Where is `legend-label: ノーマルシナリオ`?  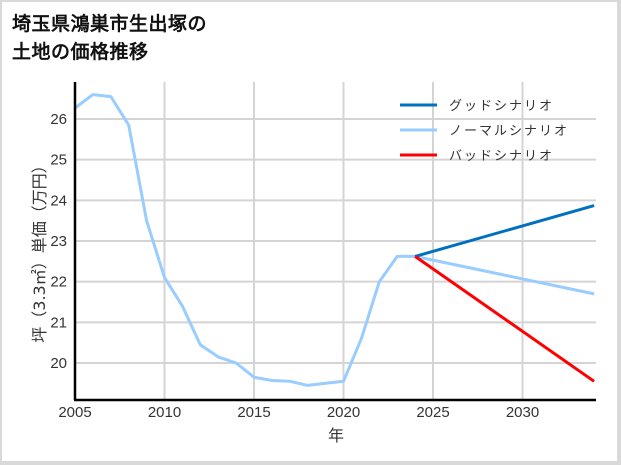 legend-label: ノーマルシナリオ is located at coordinates (509, 131).